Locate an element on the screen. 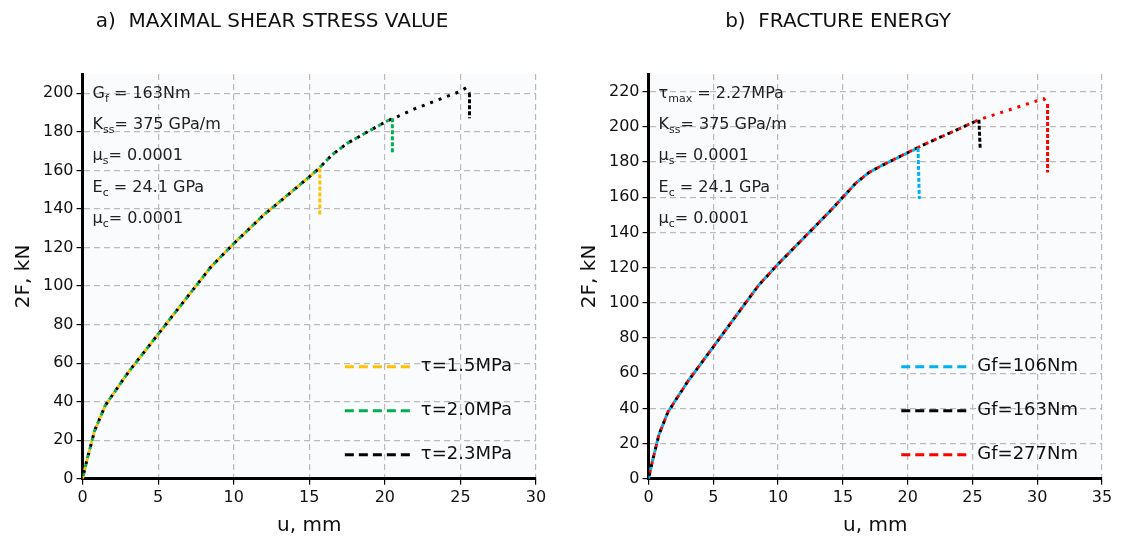  legend-label: τ=2.3MPa is located at coordinates (466, 453).